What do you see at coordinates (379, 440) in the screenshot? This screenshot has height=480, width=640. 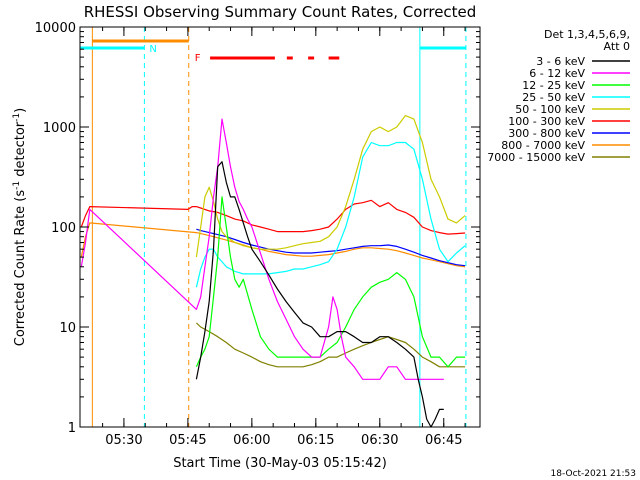 I see `x-tick-label: 06:30` at bounding box center [379, 440].